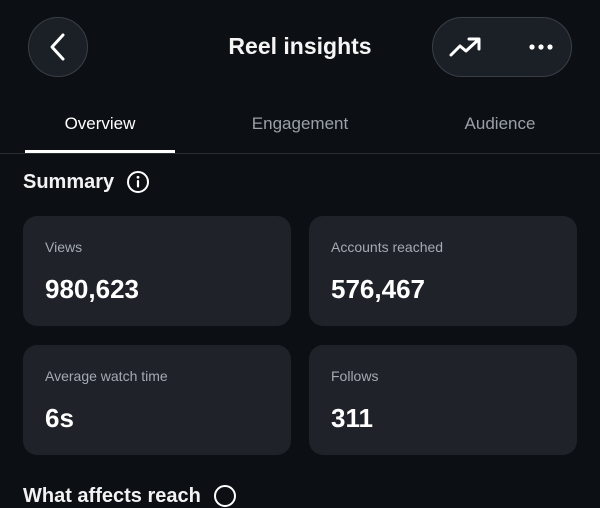 This screenshot has height=508, width=600. I want to click on tab-audience: Audience, so click(500, 123).